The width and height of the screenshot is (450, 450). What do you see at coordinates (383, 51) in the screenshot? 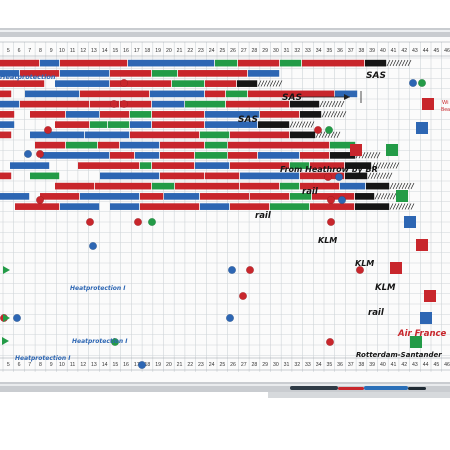
I see `column-number: 40` at bounding box center [383, 51].